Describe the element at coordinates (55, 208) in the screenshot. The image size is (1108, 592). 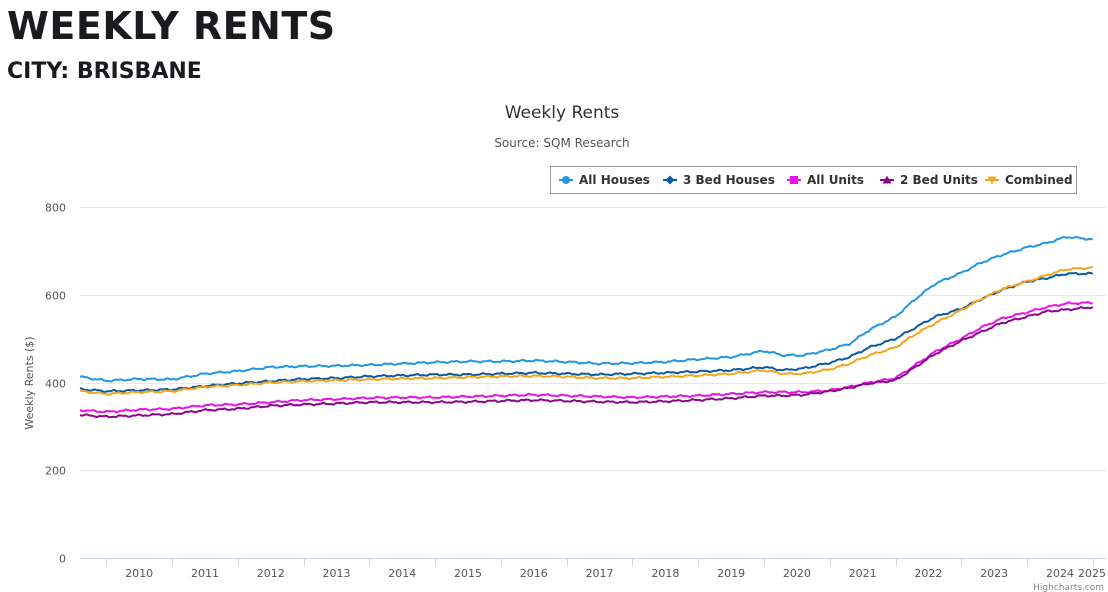
I see `y-tick-label: 800` at that location.